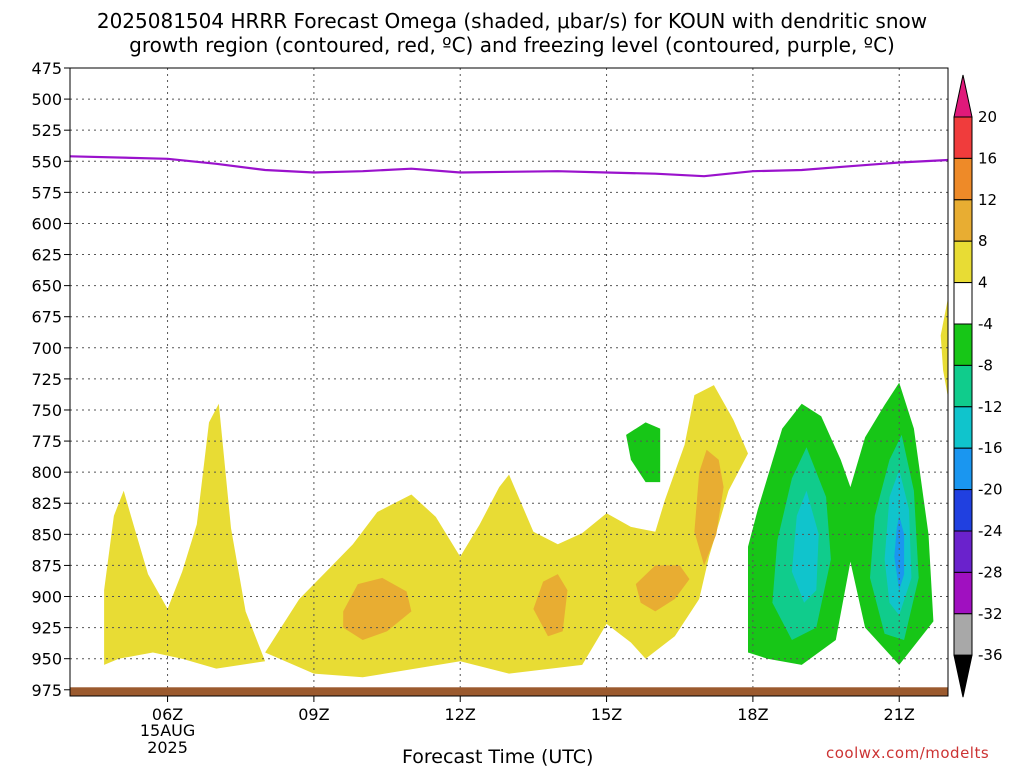  What do you see at coordinates (899, 553) in the screenshot?
I see `omega-region--20_-16-12` at bounding box center [899, 553].